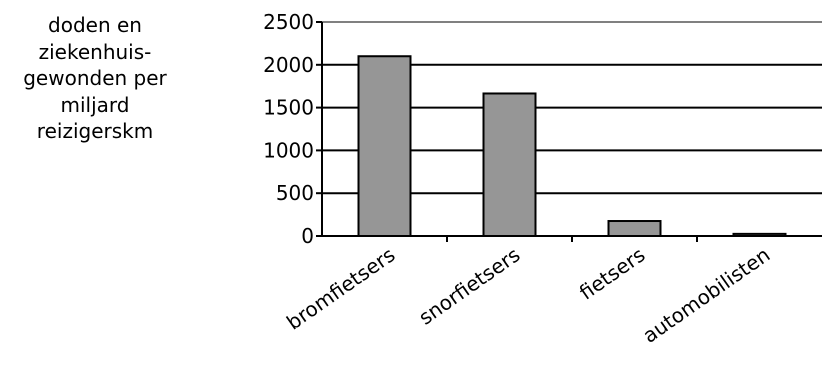 This screenshot has height=387, width=822. What do you see at coordinates (288, 129) in the screenshot?
I see `y-tick-labels: 0 500 1000 1500 2000 2500` at bounding box center [288, 129].